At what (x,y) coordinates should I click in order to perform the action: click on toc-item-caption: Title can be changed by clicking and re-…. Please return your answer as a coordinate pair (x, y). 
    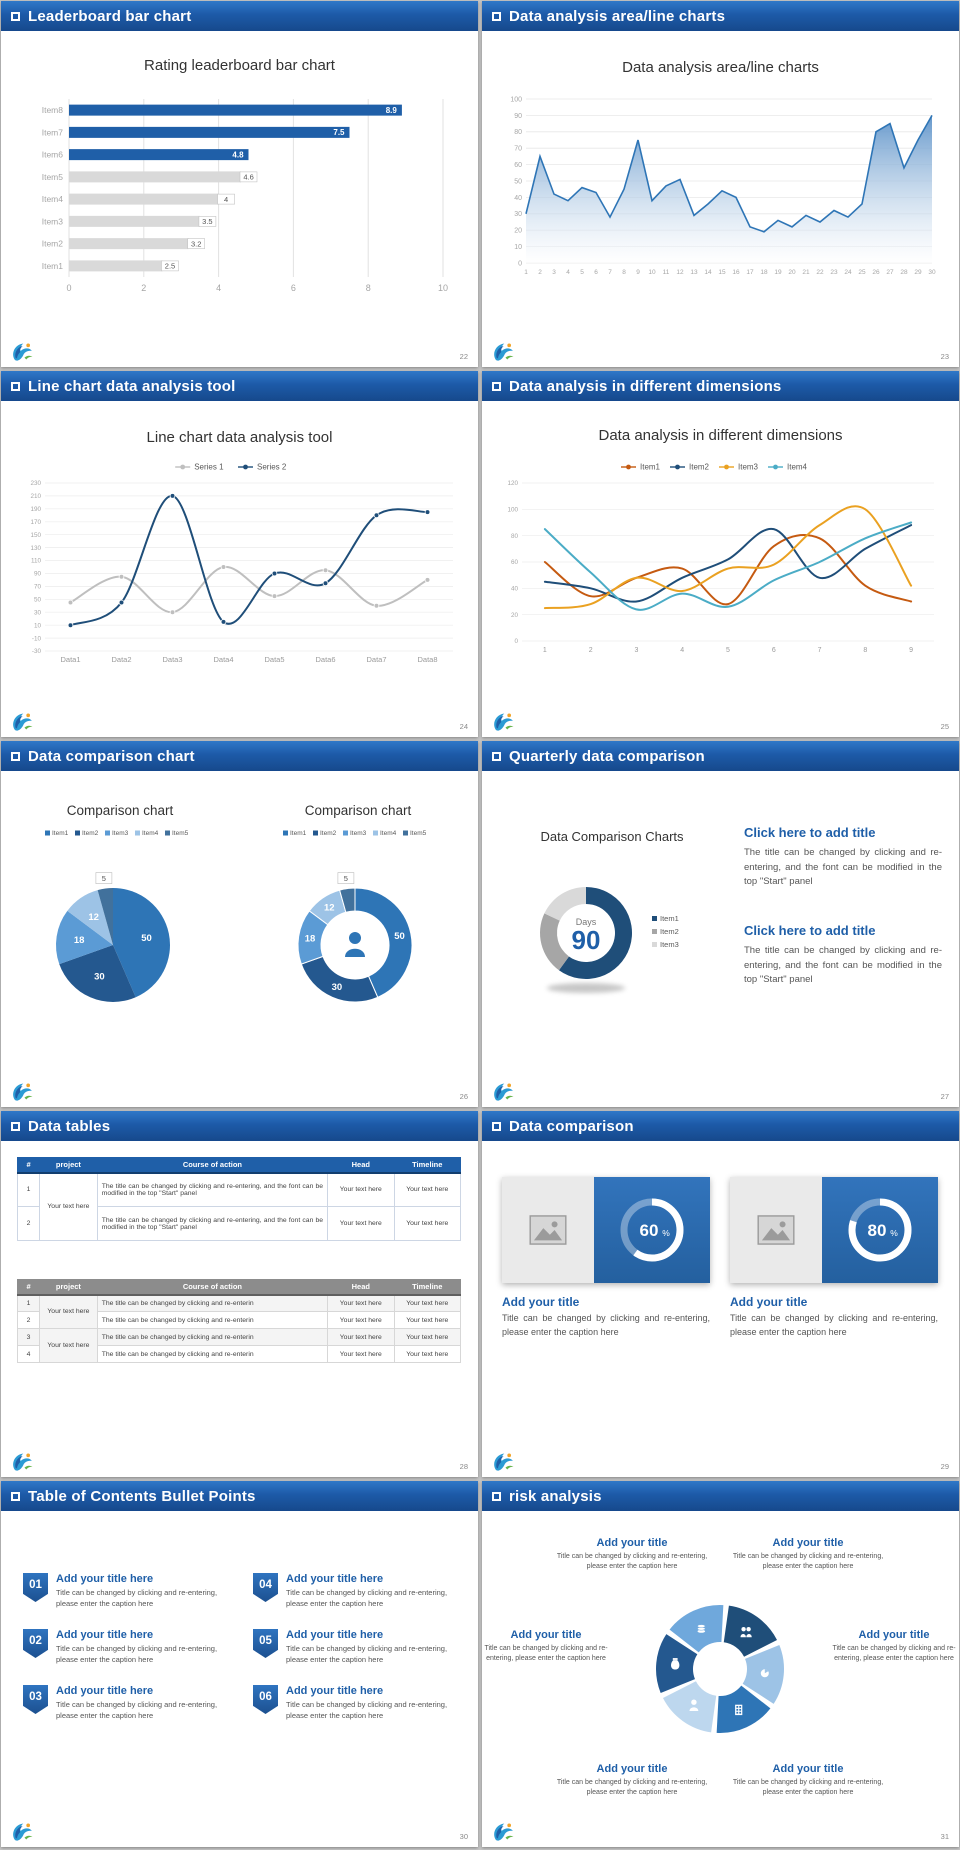
    Looking at the image, I should click on (367, 1654).